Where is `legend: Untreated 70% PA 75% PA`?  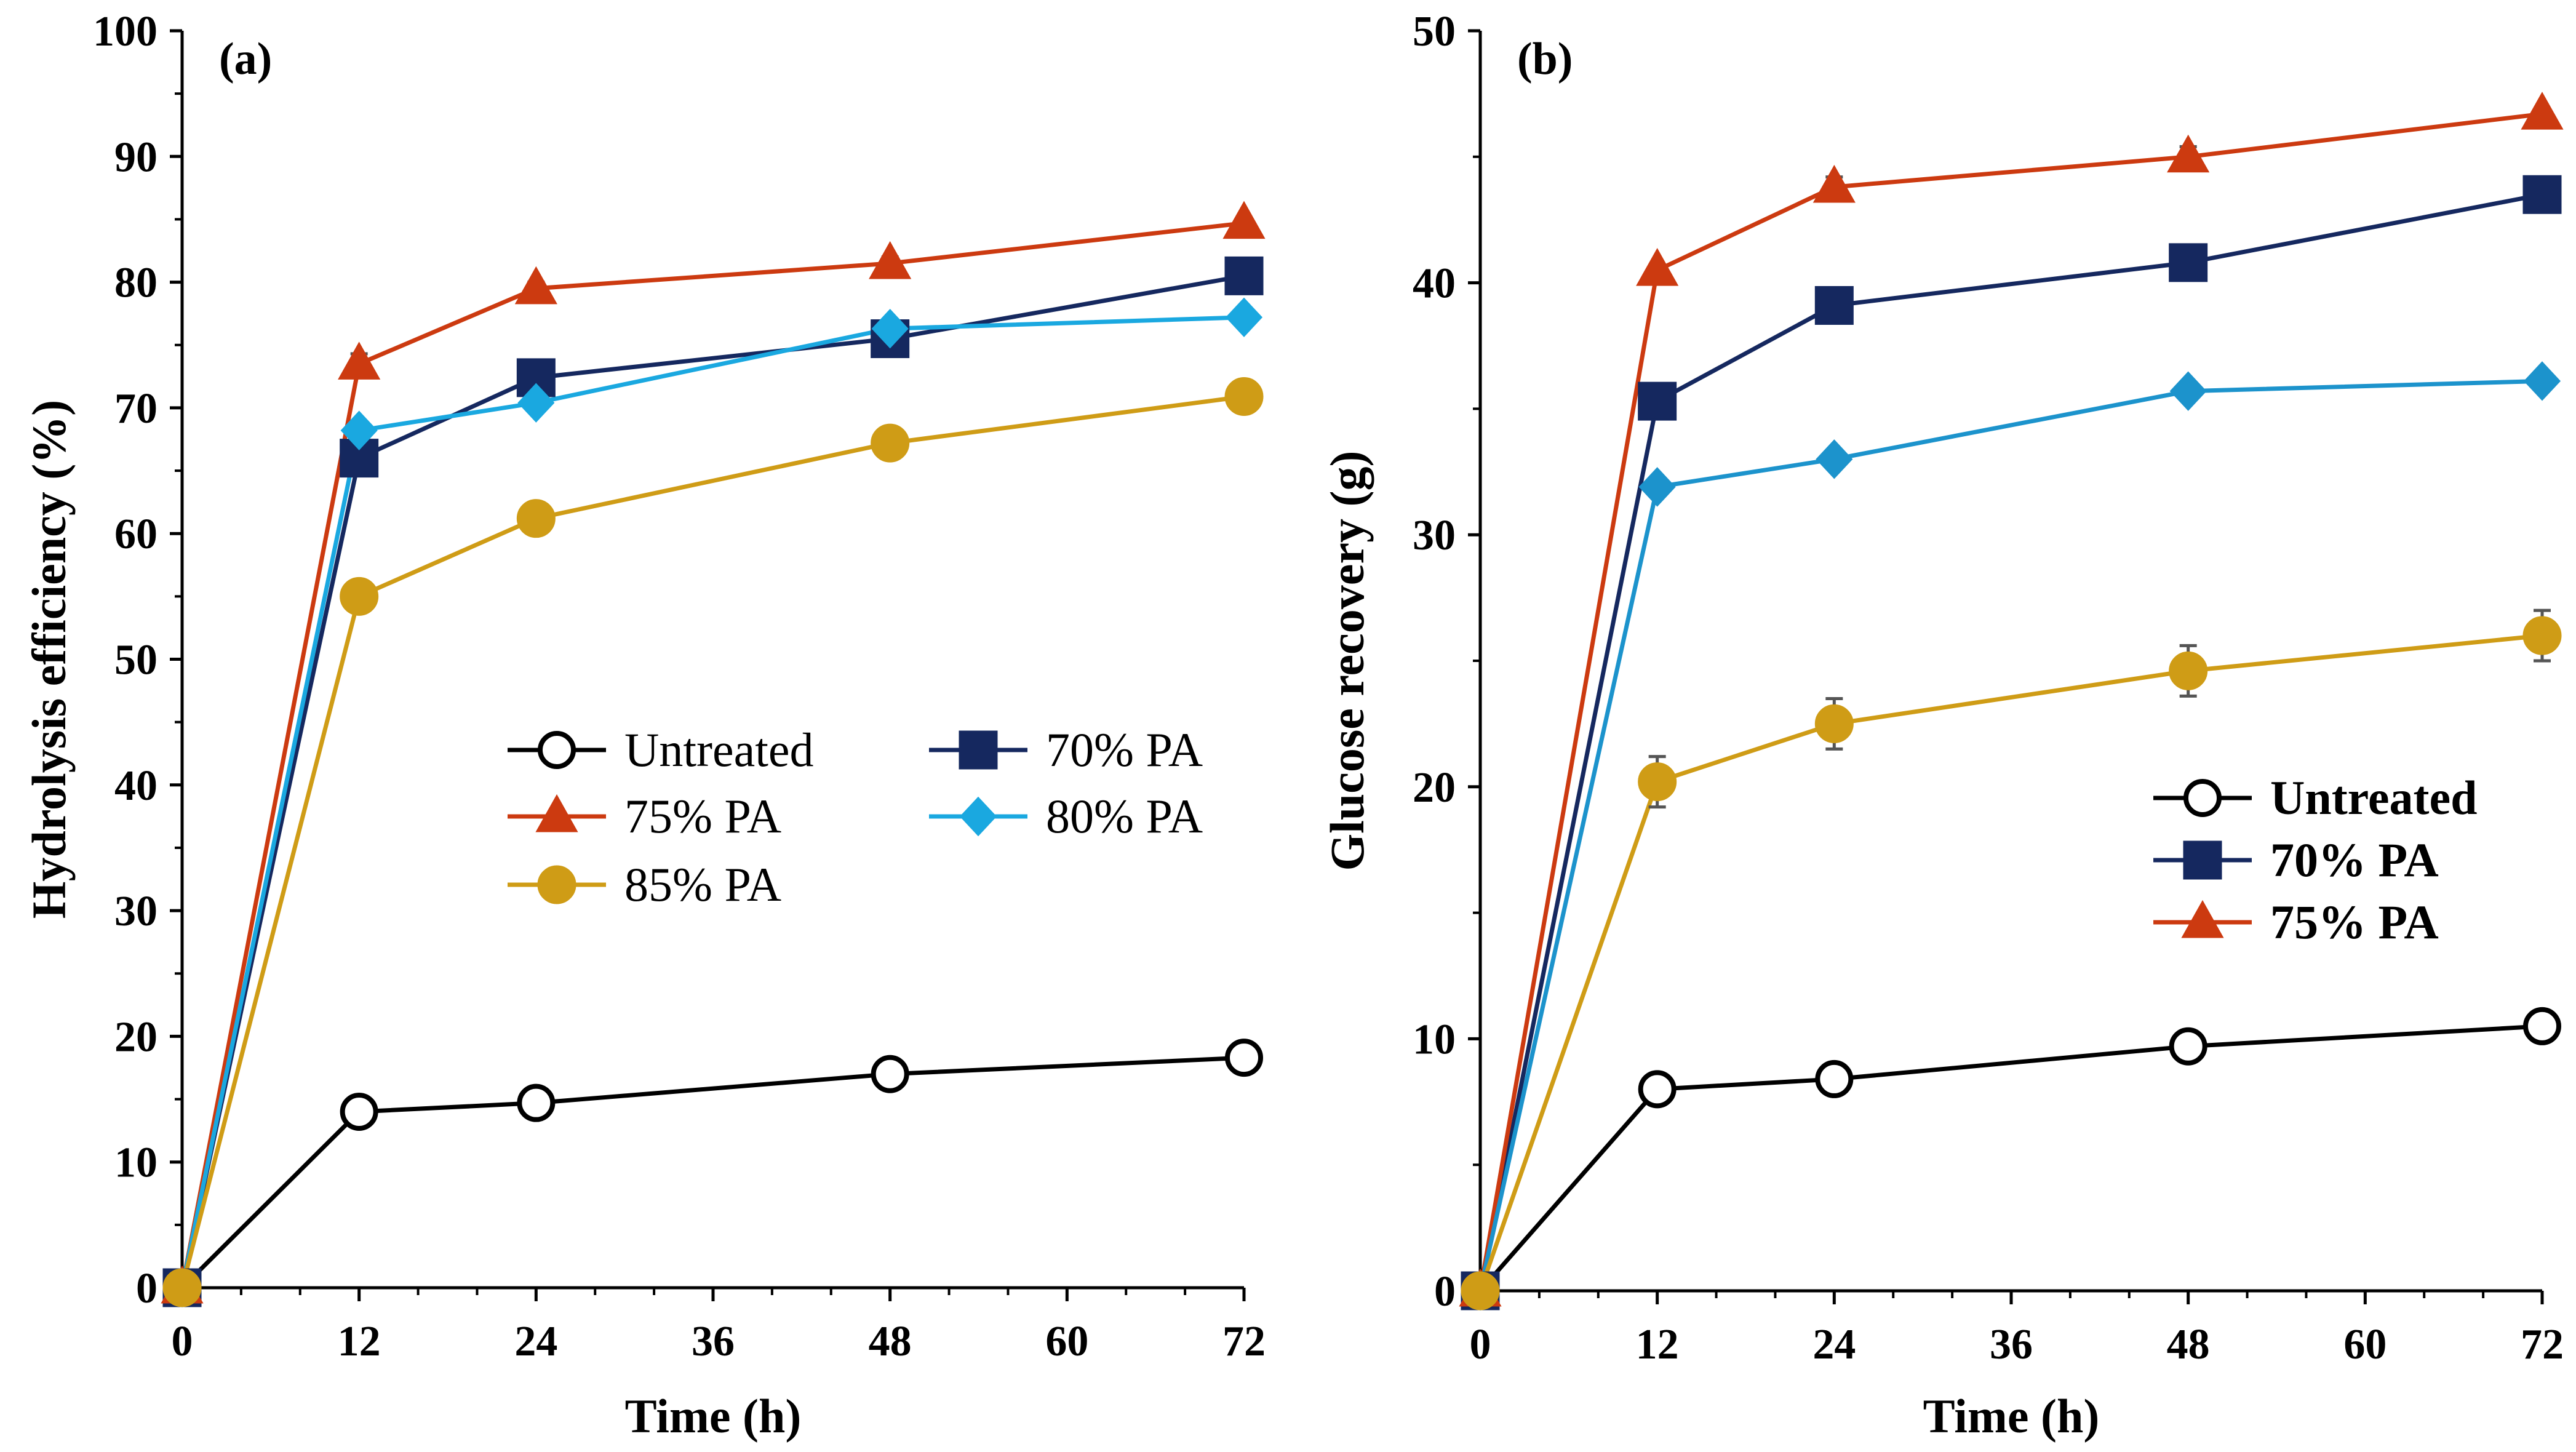 legend: Untreated 70% PA 75% PA is located at coordinates (2315, 860).